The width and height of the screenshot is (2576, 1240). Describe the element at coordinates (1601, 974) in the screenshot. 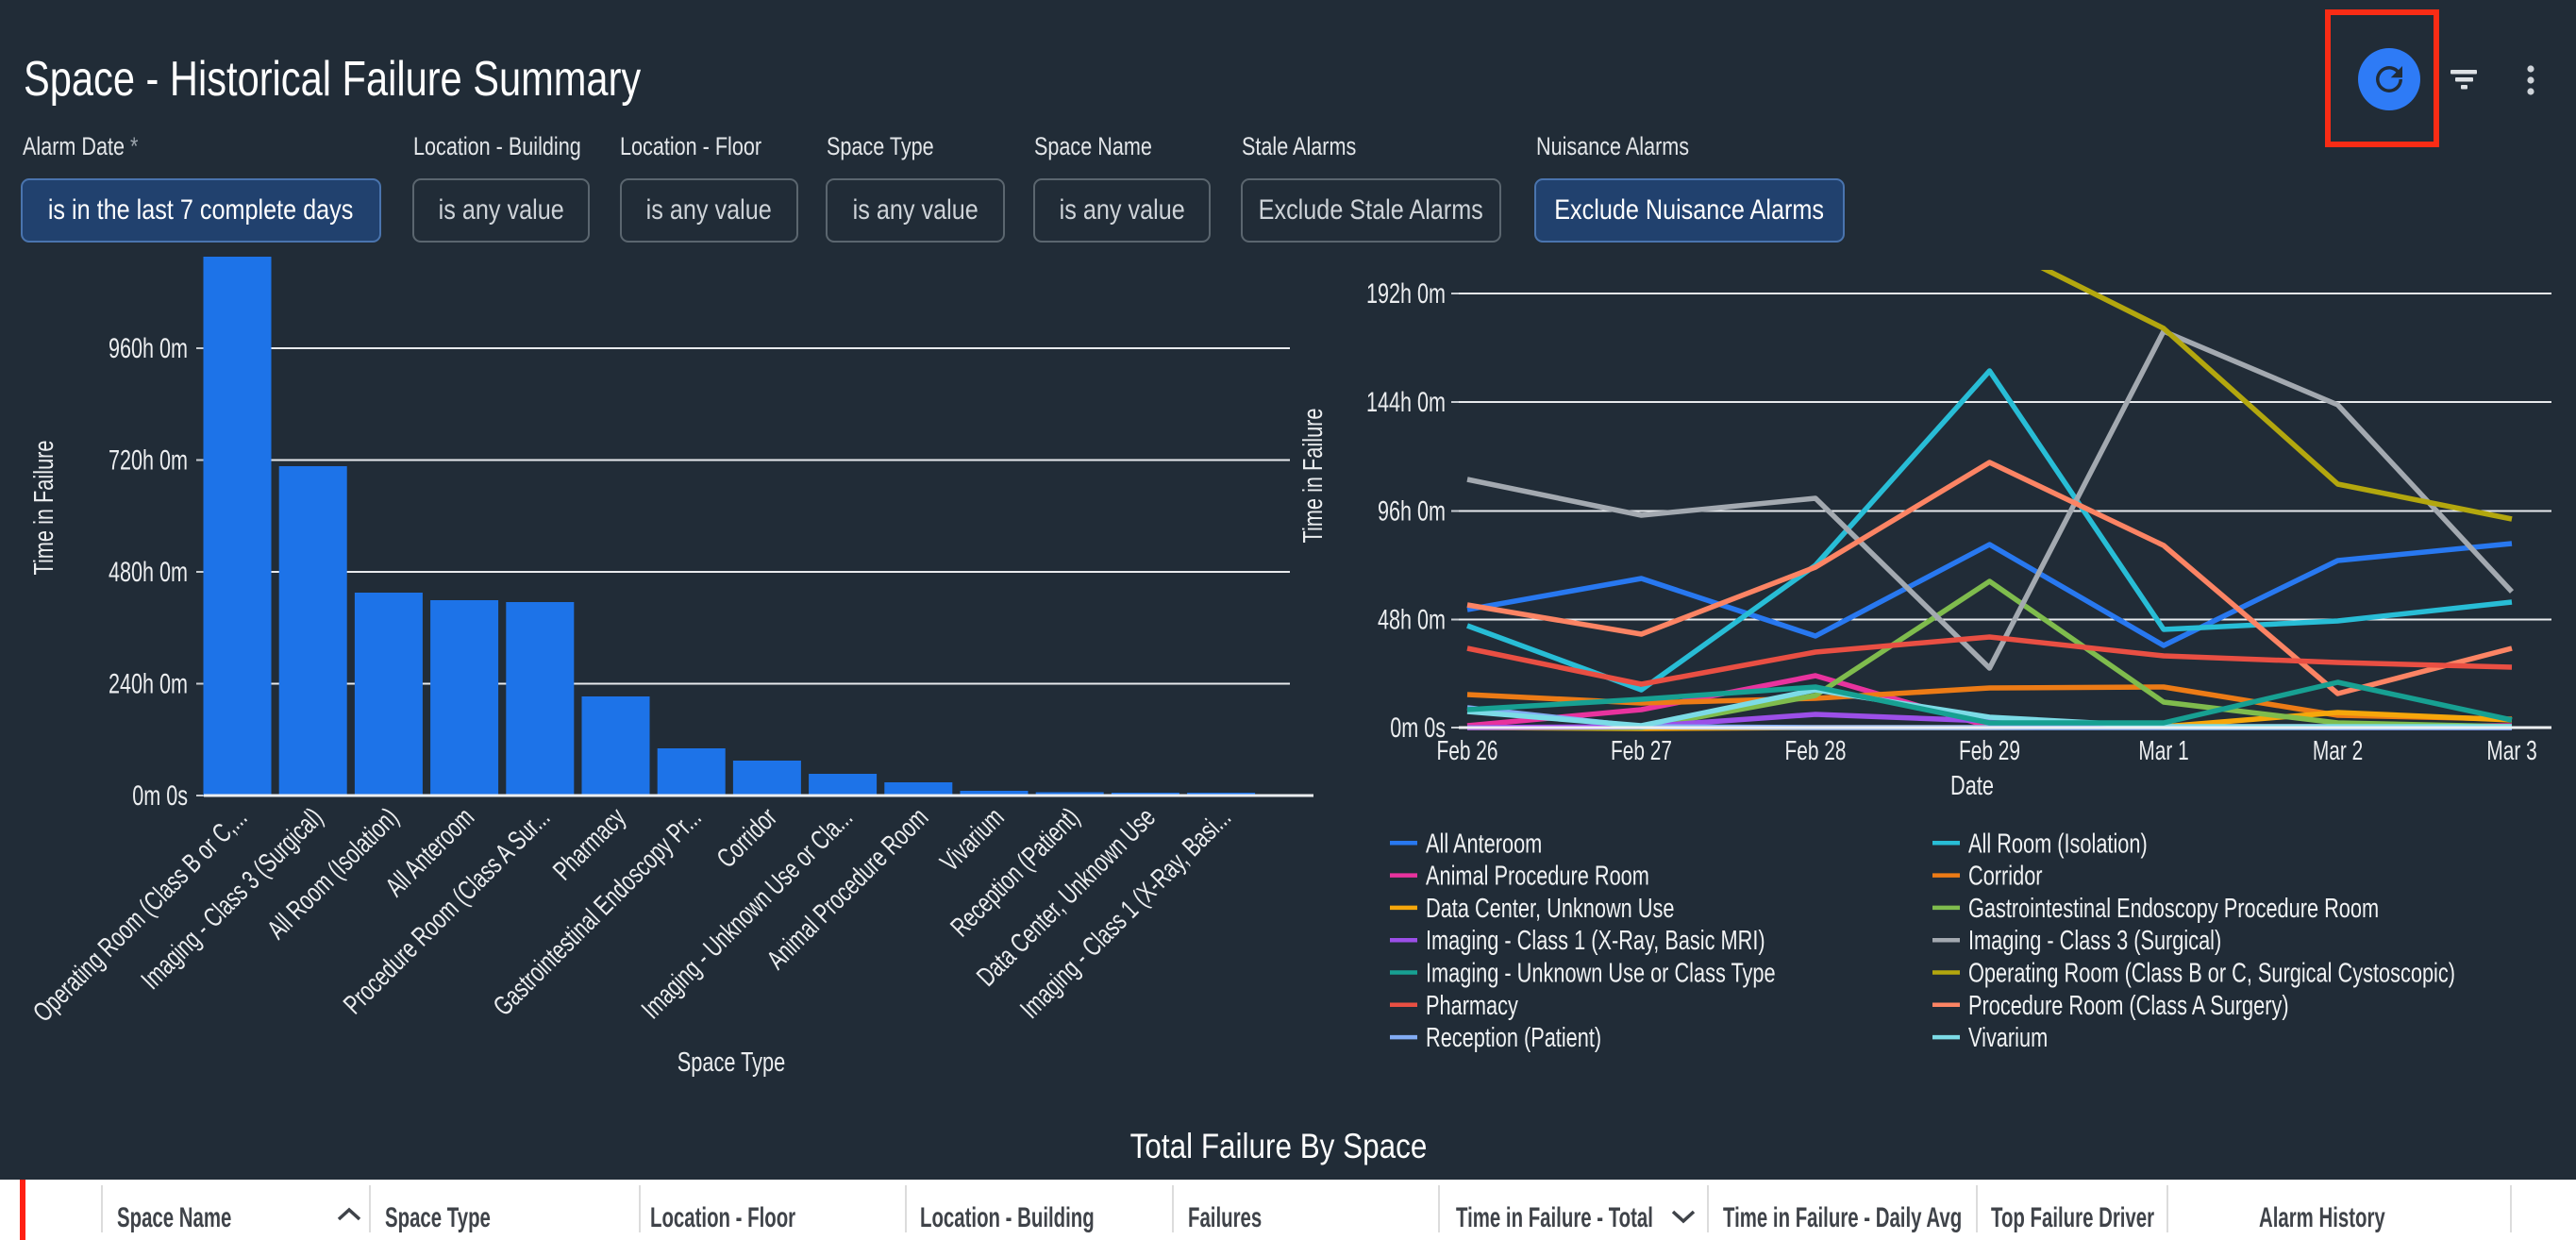

I see `svg-text:Imaging - Unknown Use or Class: Imaging - Unknown Use or Class Type` at that location.